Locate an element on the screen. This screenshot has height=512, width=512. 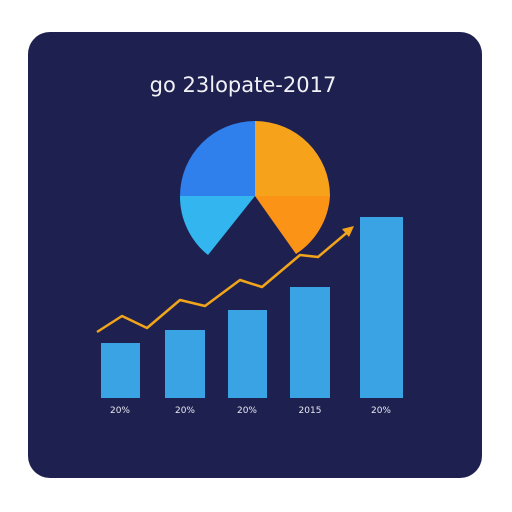
bar-labels: 20% 20% 20% 2015 20% is located at coordinates (250, 411).